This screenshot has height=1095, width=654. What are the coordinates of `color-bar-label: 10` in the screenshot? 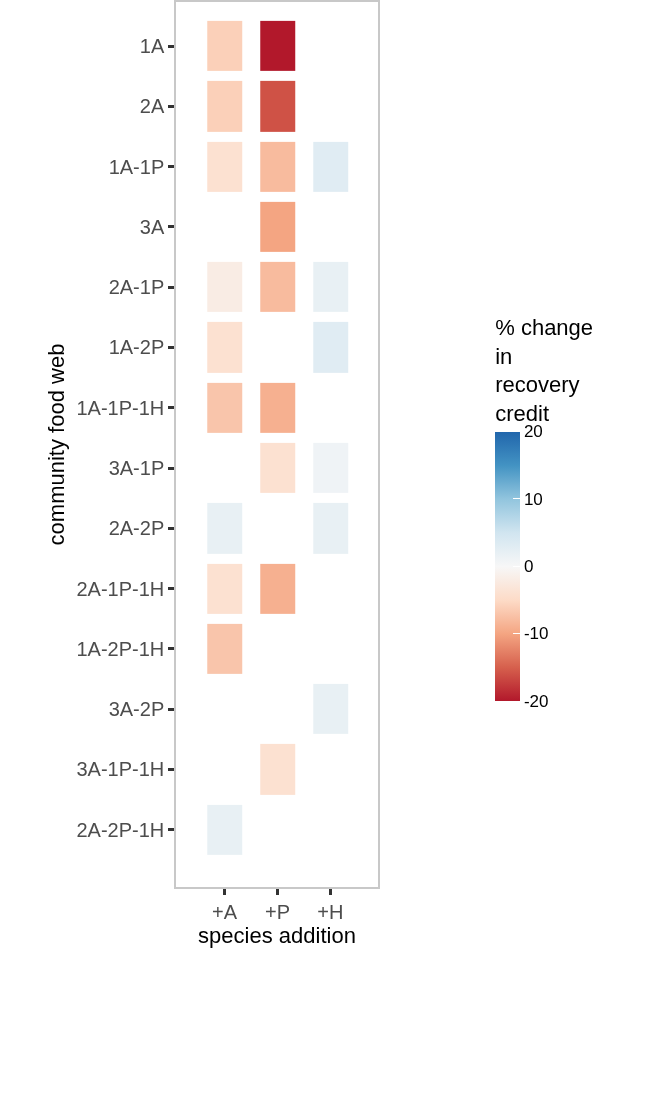 It's located at (533, 499).